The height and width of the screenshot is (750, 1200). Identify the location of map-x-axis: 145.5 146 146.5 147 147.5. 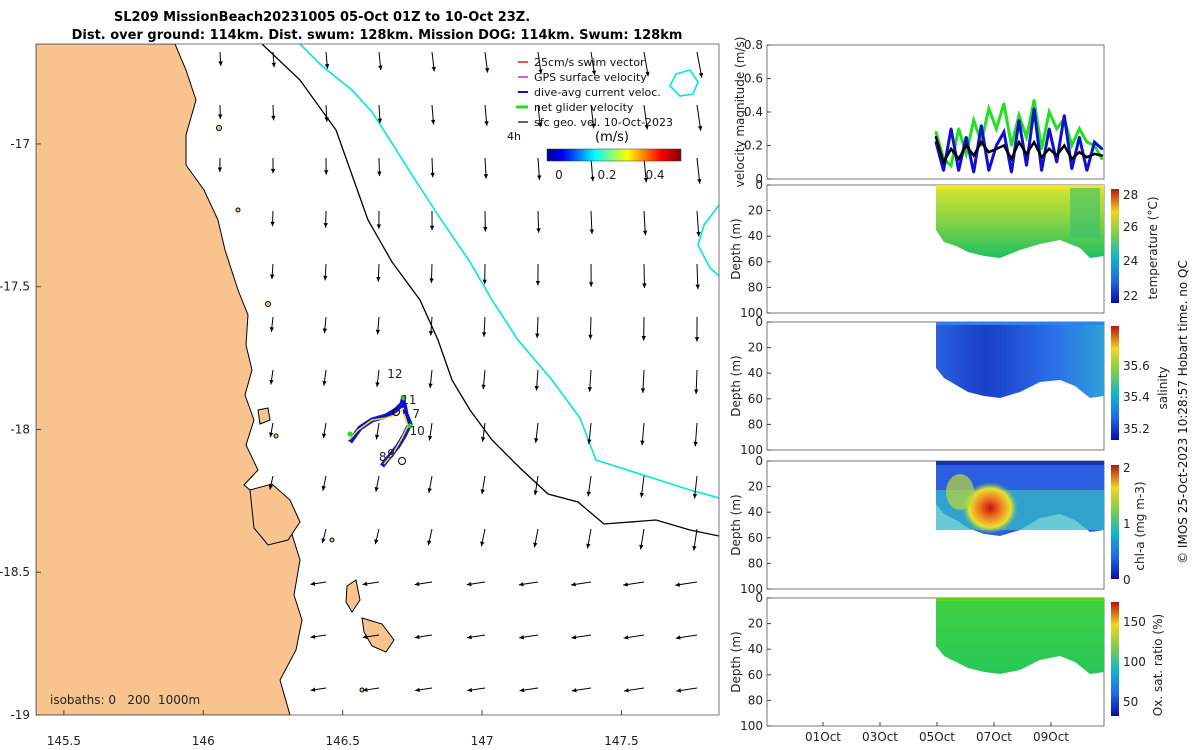
(343, 729).